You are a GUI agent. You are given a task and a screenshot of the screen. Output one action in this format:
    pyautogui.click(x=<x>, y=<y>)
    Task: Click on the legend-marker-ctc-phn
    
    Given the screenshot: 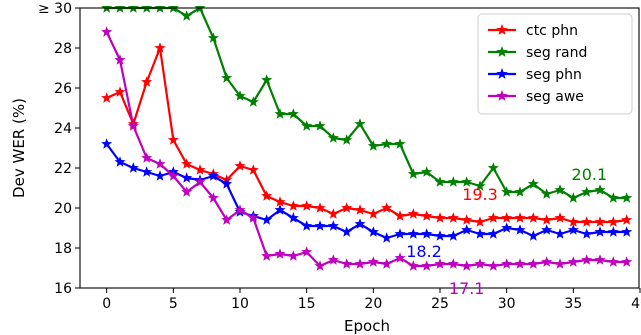 What is the action you would take?
    pyautogui.click(x=502, y=29)
    